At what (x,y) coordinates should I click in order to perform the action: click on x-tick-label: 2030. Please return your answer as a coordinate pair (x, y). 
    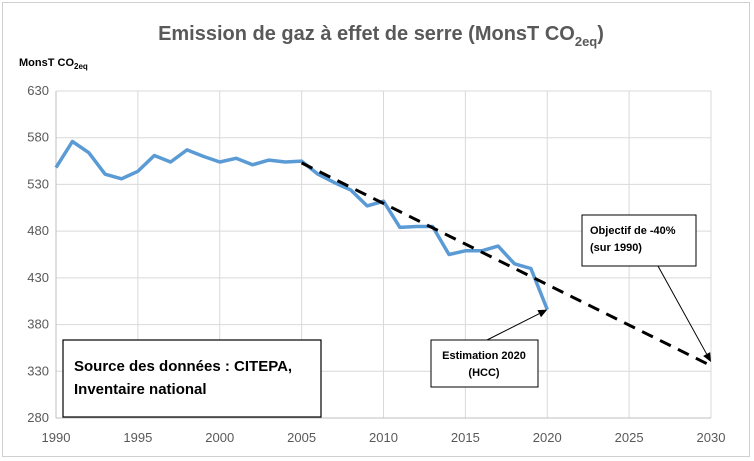
    Looking at the image, I should click on (711, 437).